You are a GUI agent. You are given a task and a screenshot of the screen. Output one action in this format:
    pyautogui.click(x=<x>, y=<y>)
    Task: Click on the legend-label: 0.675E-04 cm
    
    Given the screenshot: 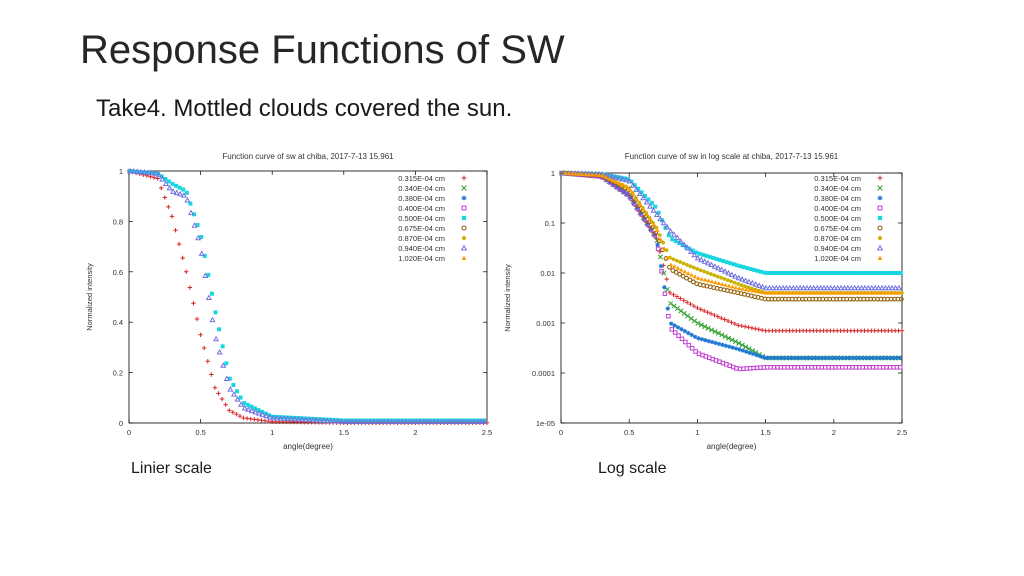 What is the action you would take?
    pyautogui.click(x=421, y=228)
    